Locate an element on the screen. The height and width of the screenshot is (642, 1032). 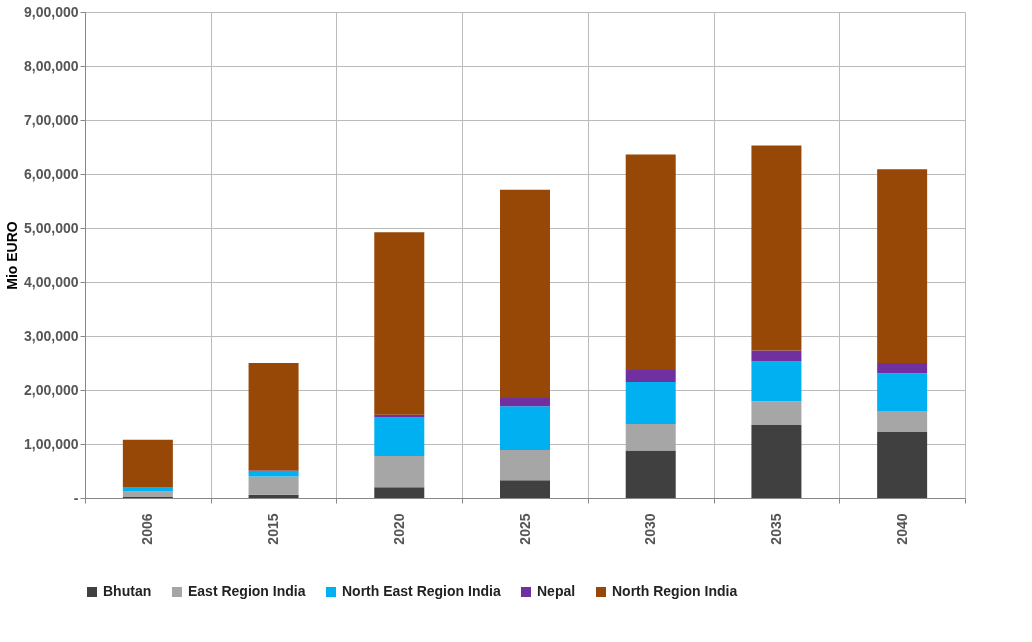
x-tick-label: 2030 is located at coordinates (650, 529).